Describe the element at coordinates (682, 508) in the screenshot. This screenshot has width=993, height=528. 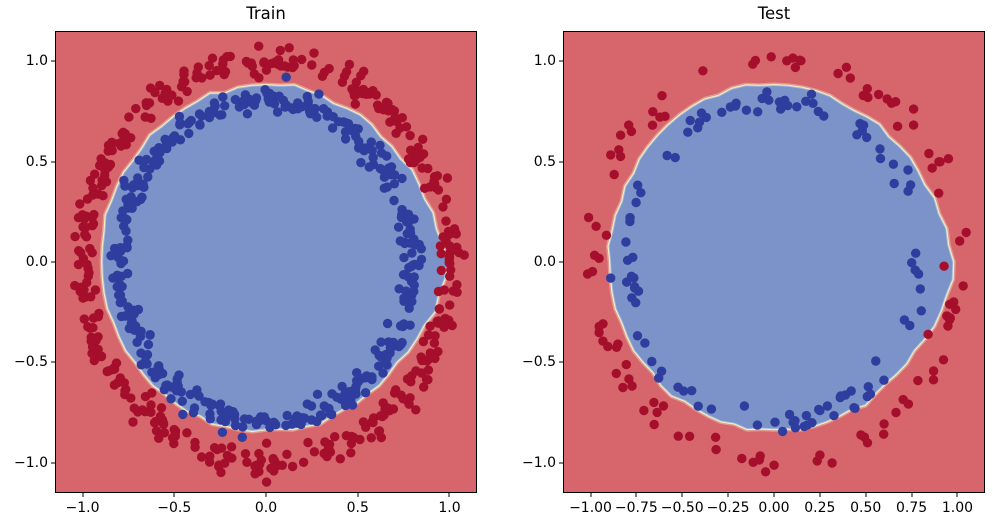
I see `x-tick-label: −0.50` at that location.